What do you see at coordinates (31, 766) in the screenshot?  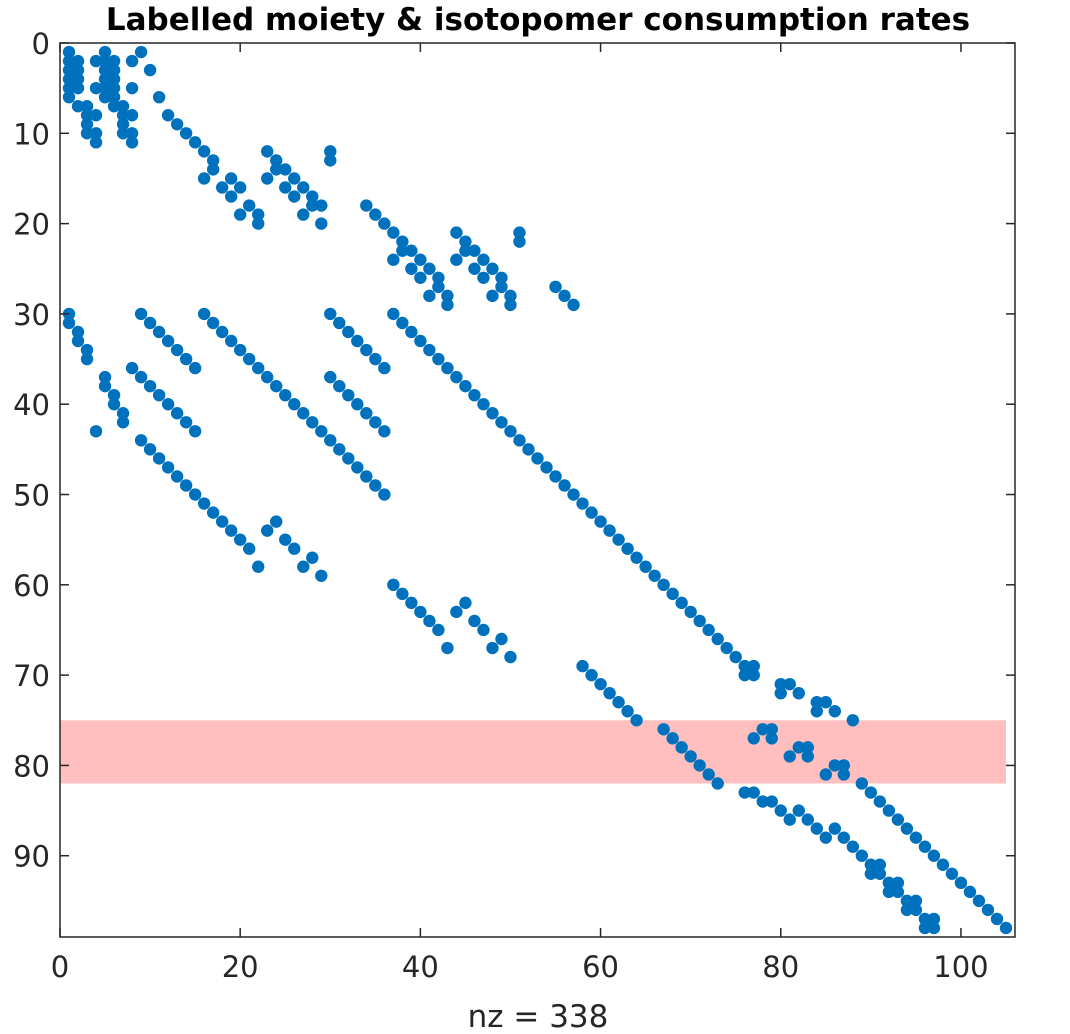 I see `y-tick-label: 80` at bounding box center [31, 766].